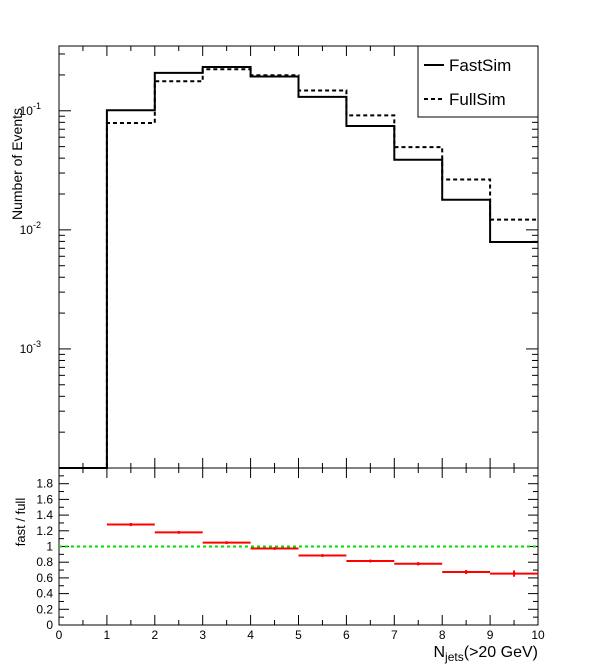  What do you see at coordinates (154, 635) in the screenshot?
I see `ratio-x-tick-label: 2` at bounding box center [154, 635].